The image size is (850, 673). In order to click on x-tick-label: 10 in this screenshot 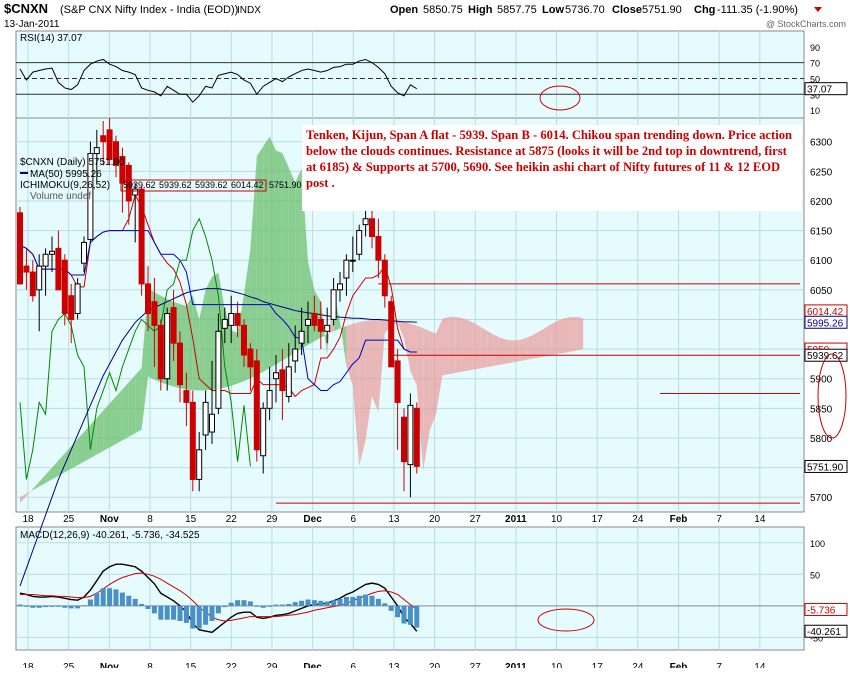, I will do `click(557, 665)`.